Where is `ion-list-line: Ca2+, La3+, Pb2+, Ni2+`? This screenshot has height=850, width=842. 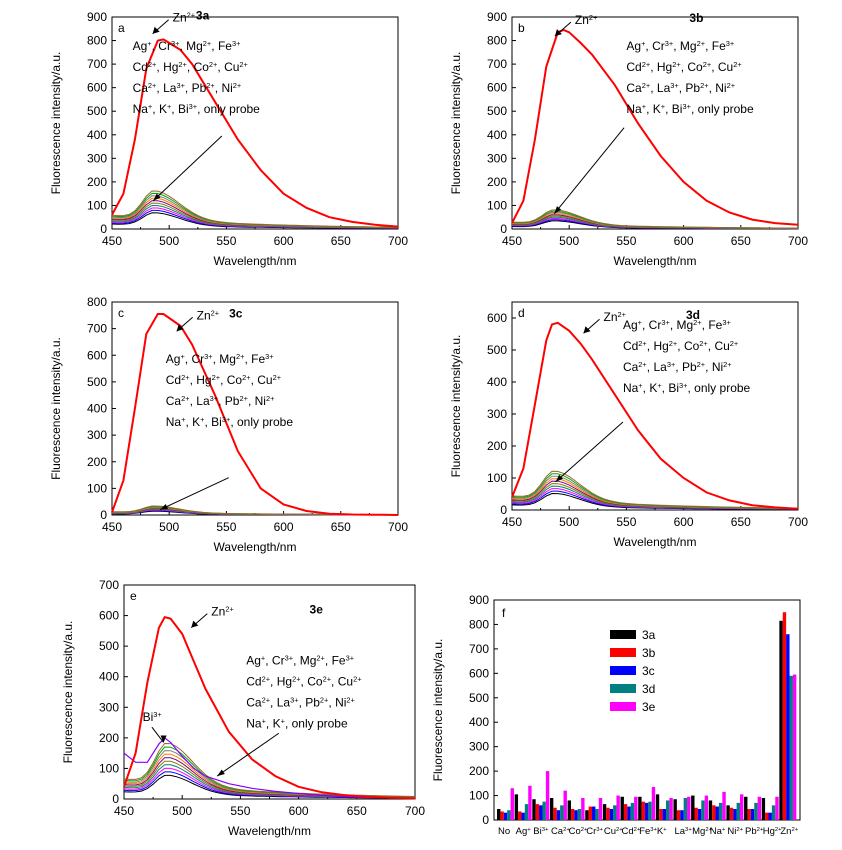 ion-list-line: Ca2+, La3+, Pb2+, Ni2+ is located at coordinates (300, 702).